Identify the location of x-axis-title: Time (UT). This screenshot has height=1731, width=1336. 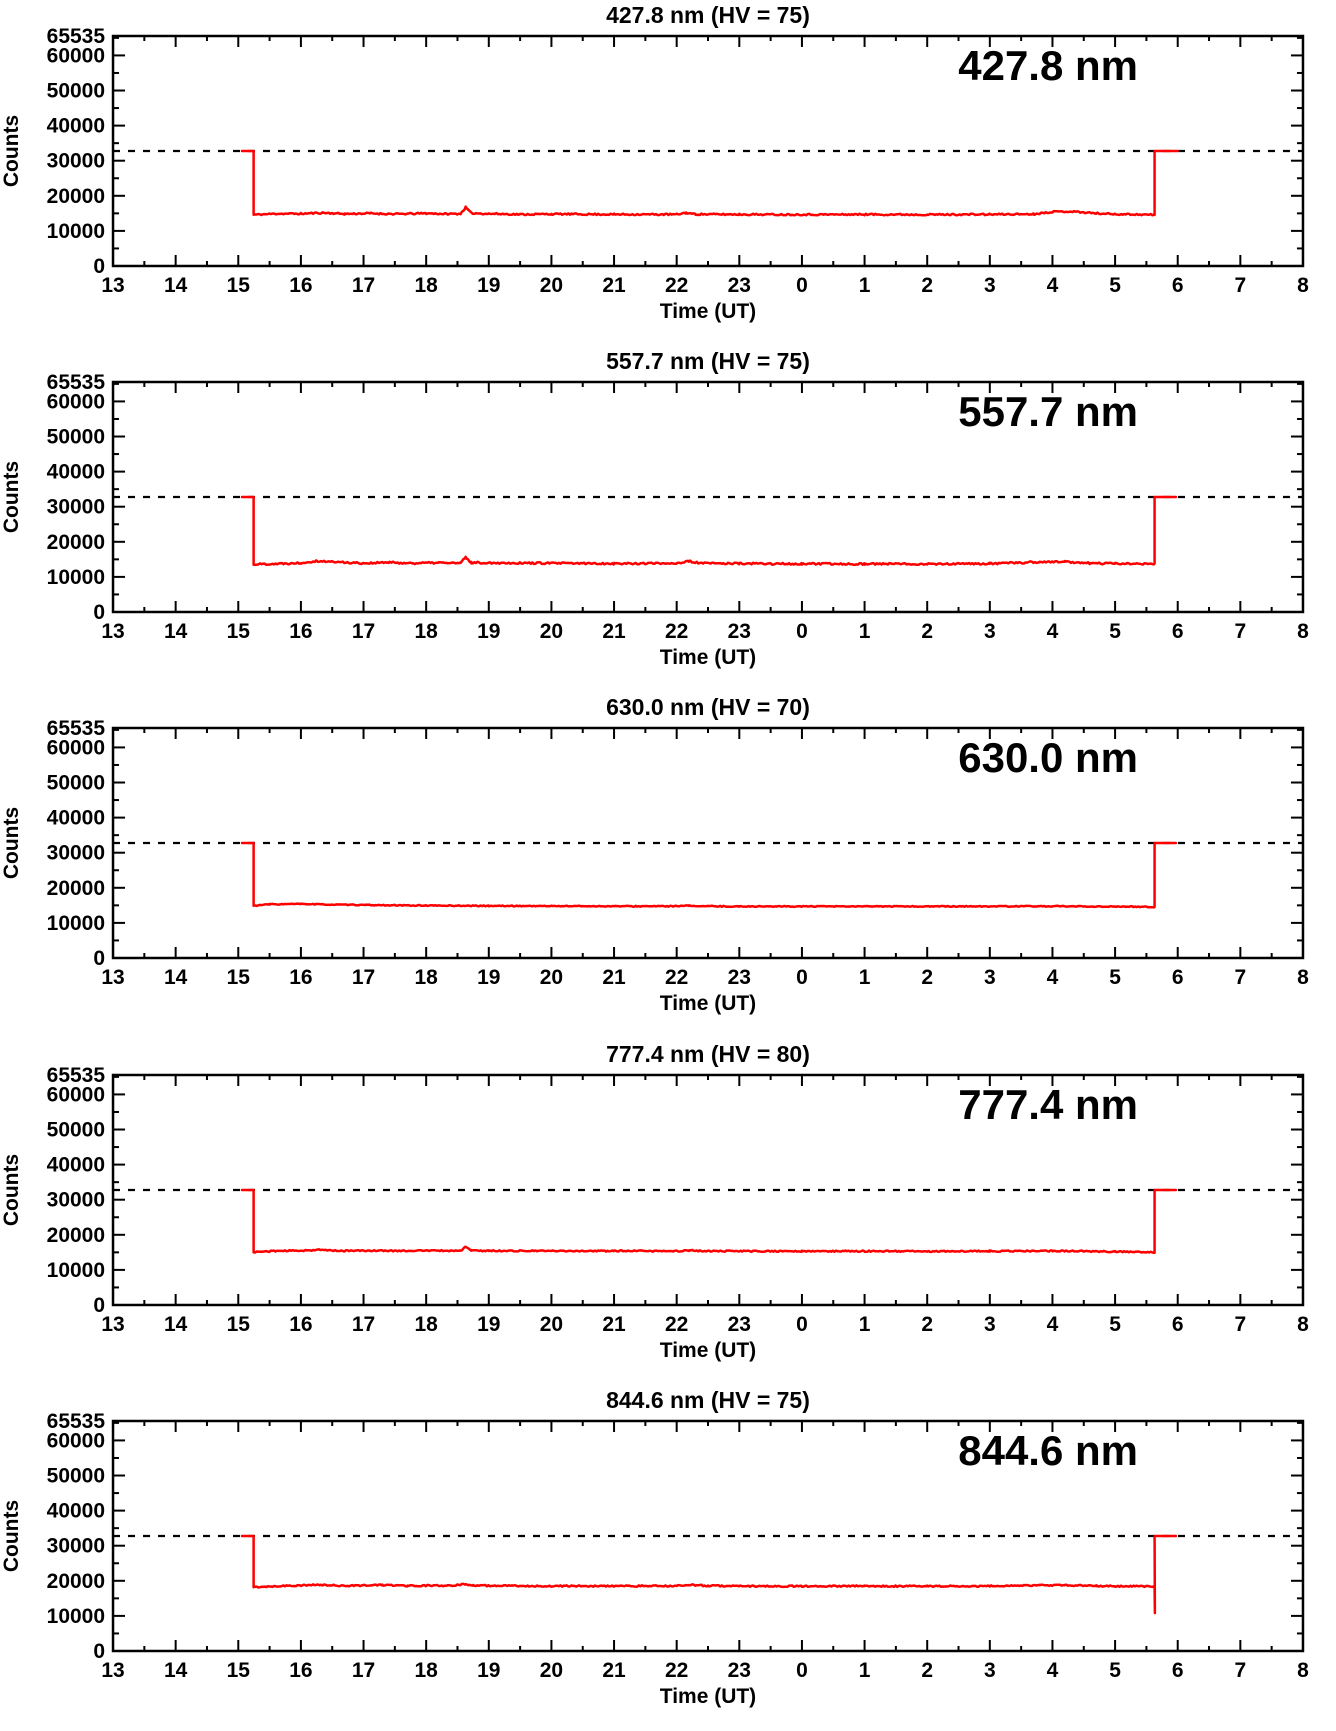
(708, 311).